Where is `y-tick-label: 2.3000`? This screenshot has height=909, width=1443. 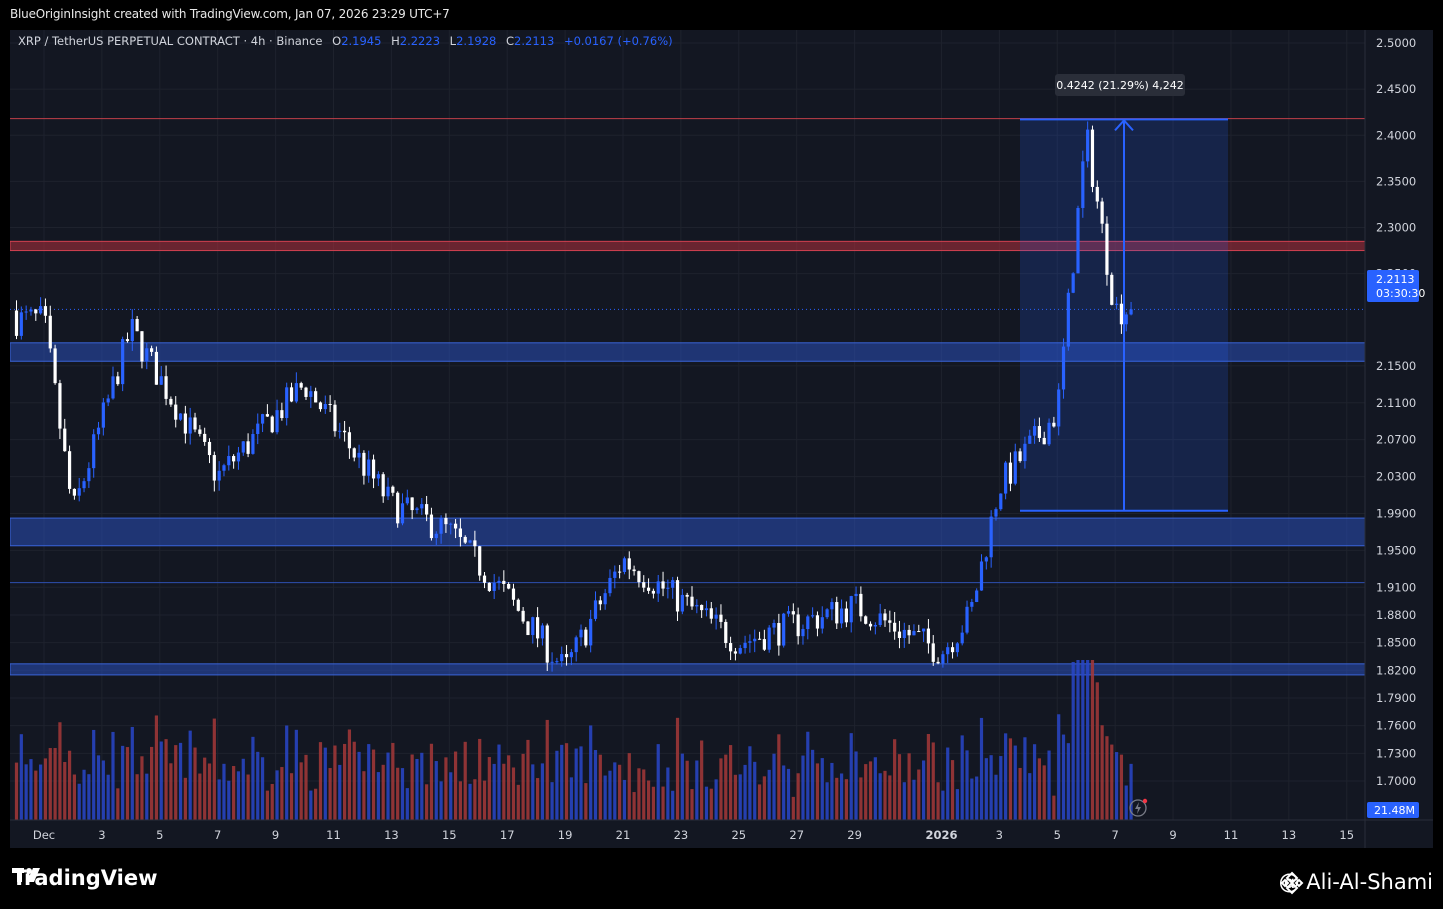 y-tick-label: 2.3000 is located at coordinates (1396, 228).